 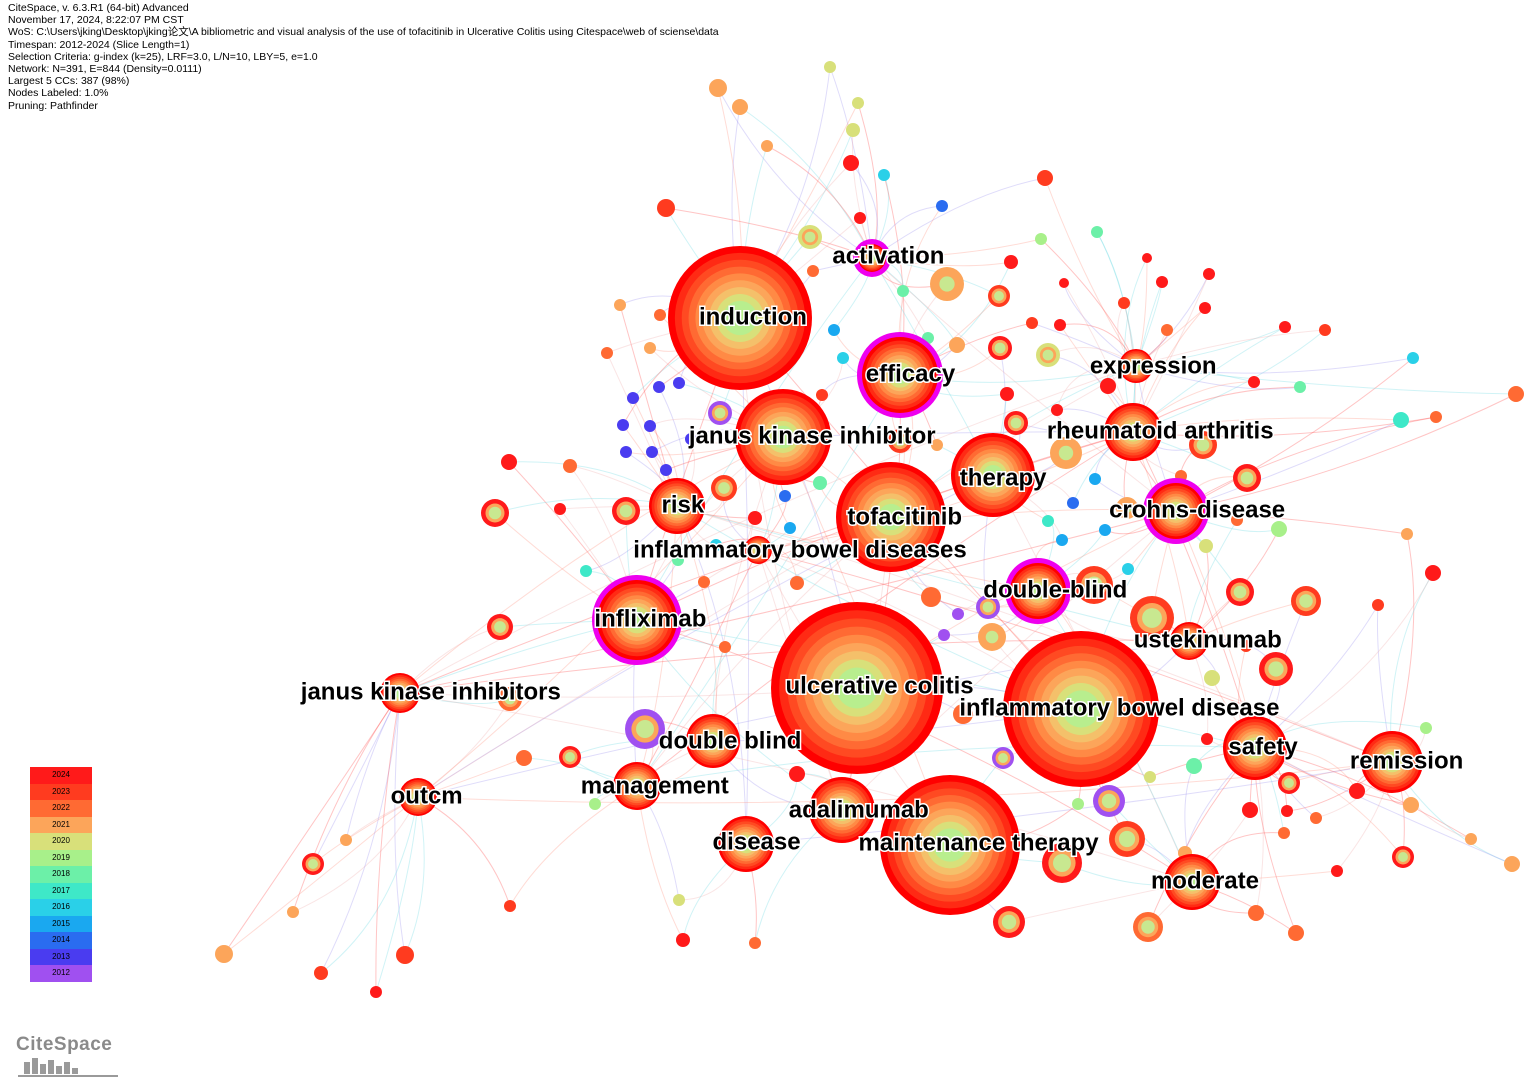 I want to click on header-line: Nodes Labeled: 1.0%, so click(x=58, y=93).